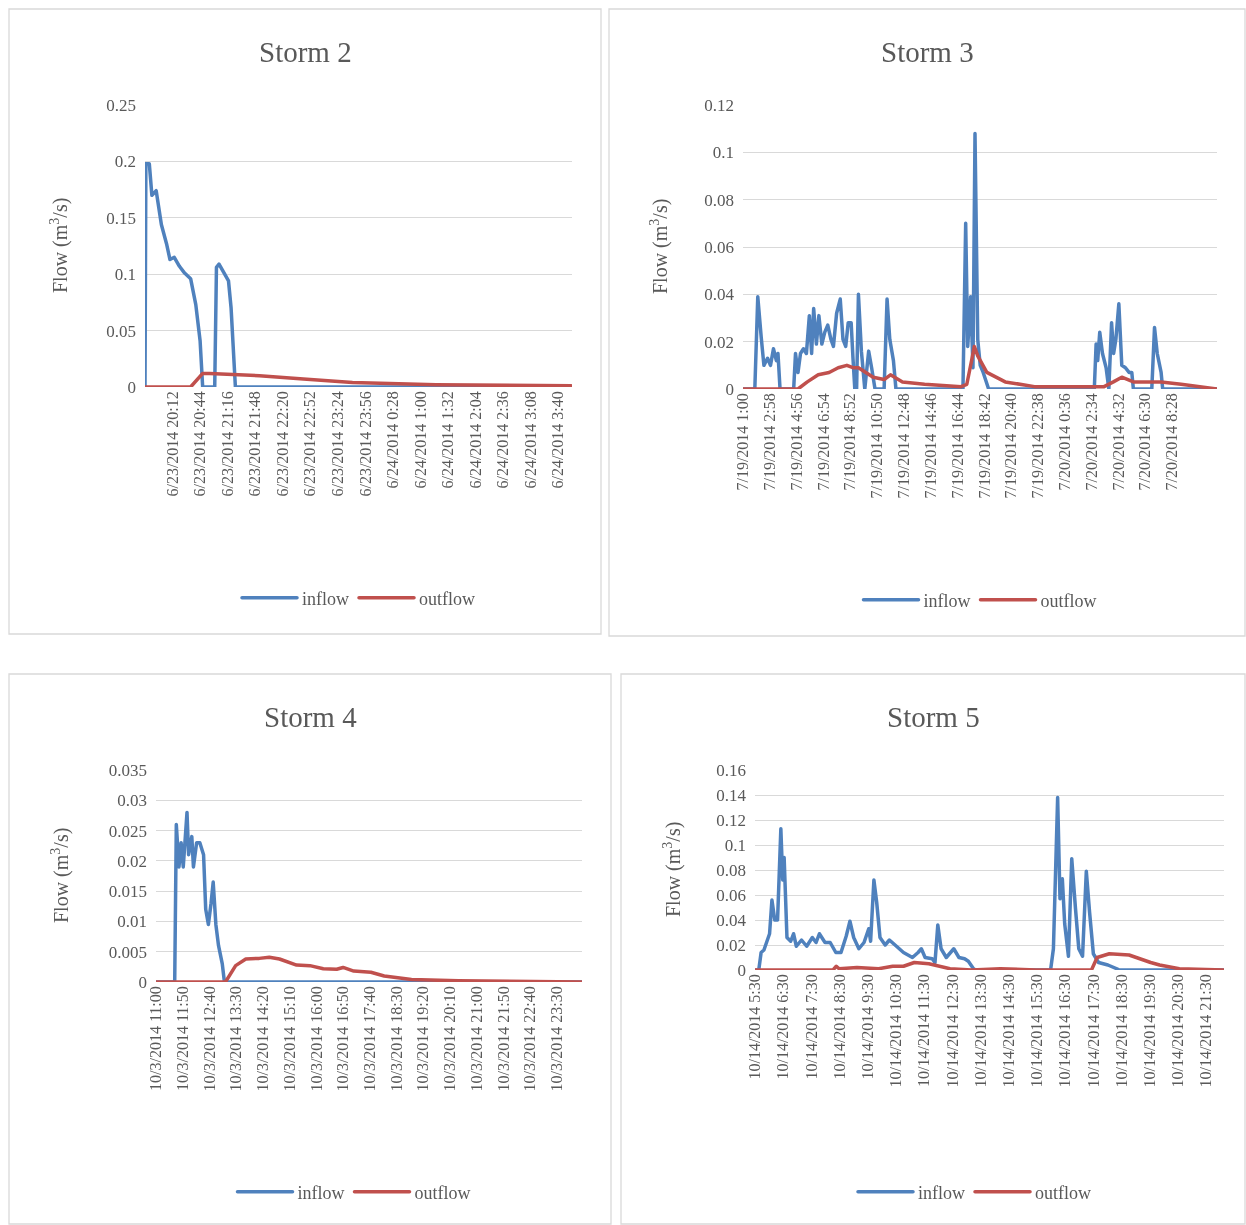  I want to click on x-tick-label: 10/14/2014 16:30, so click(1065, 1031).